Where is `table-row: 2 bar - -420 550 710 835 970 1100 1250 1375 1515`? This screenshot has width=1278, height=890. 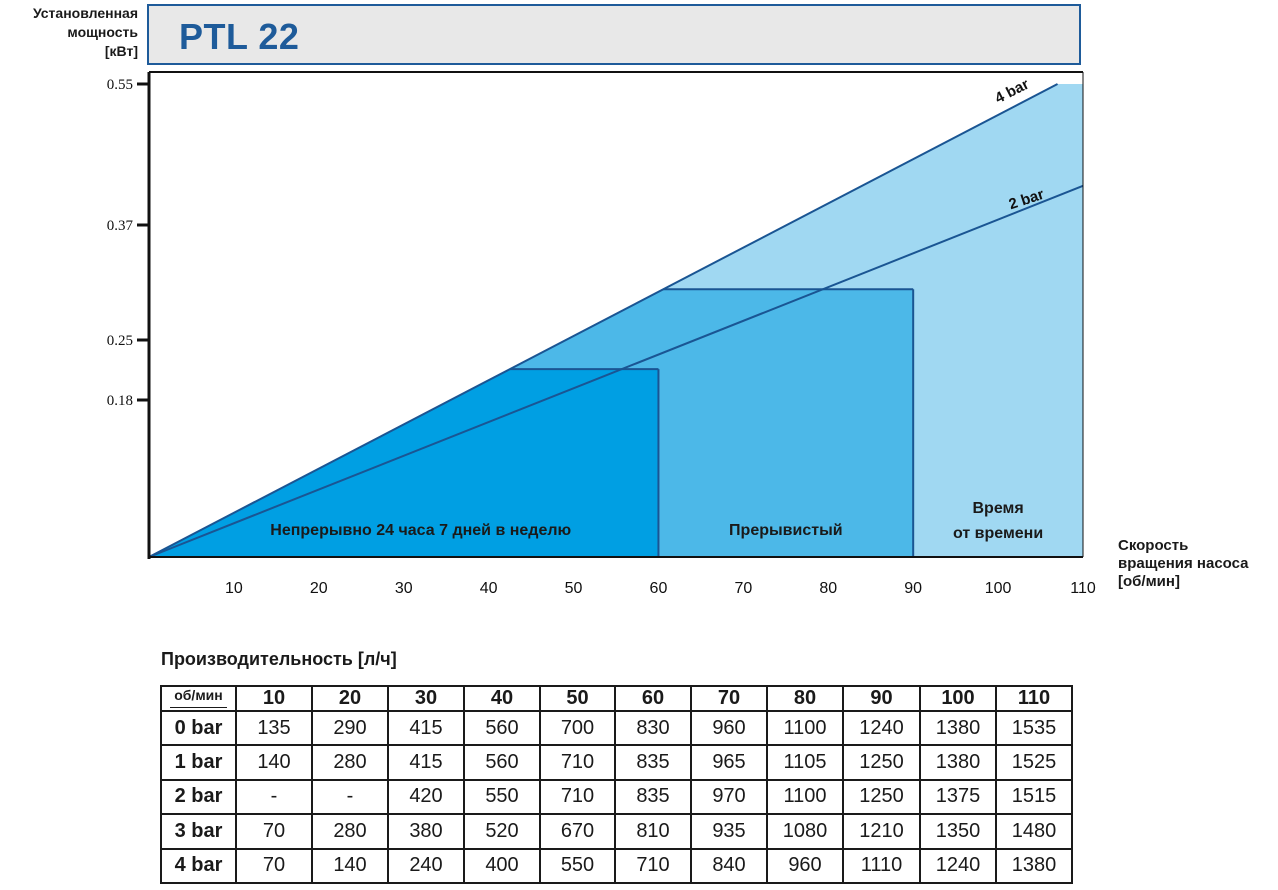
table-row: 2 bar - -420 550 710 835 970 1100 1250 1375 1515 is located at coordinates (616, 797).